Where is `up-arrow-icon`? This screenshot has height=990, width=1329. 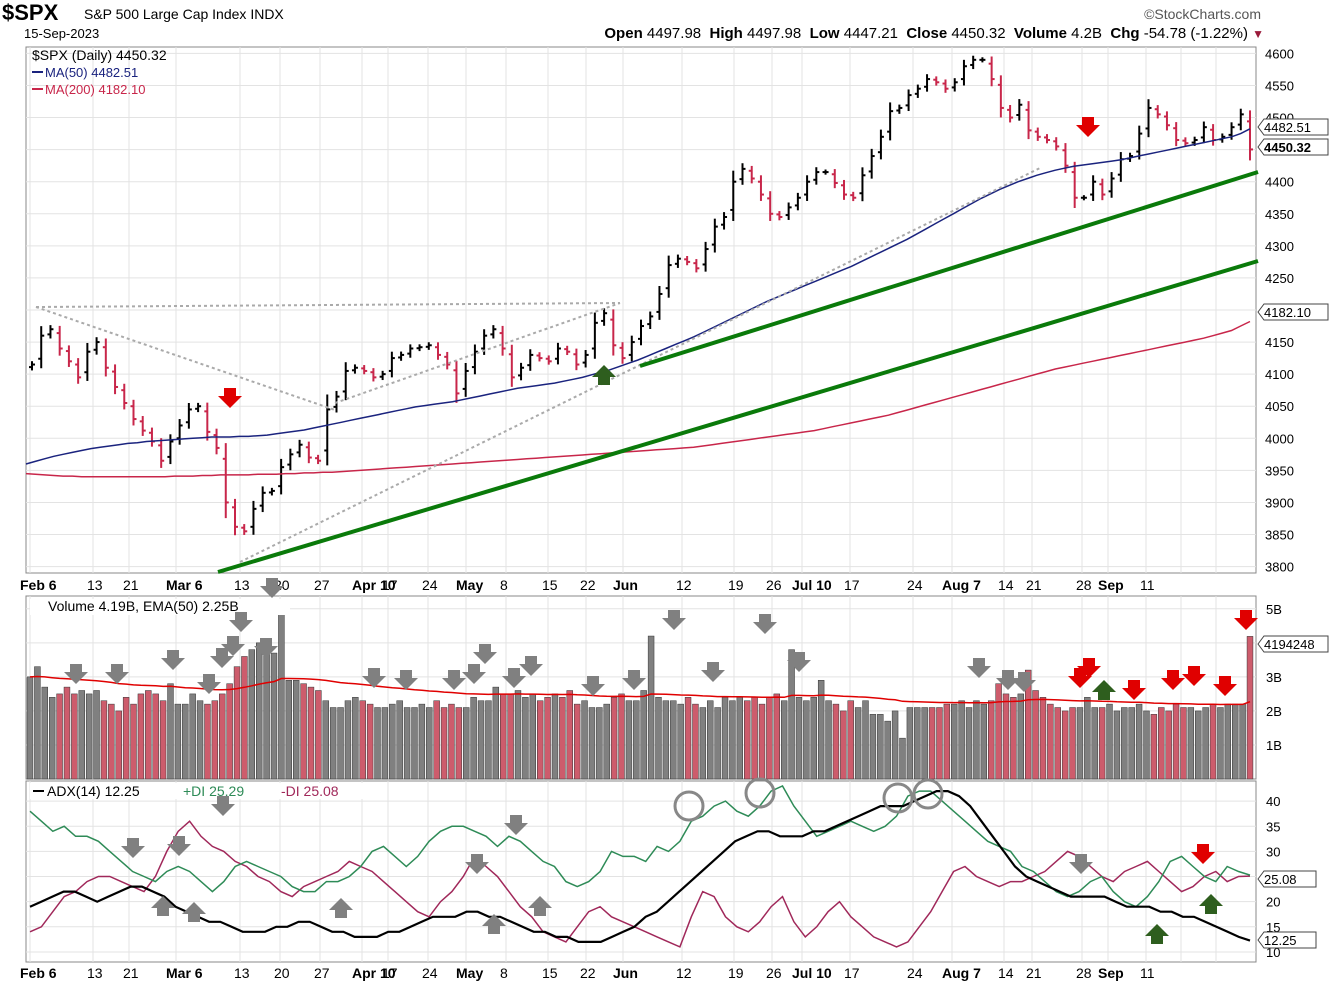
up-arrow-icon is located at coordinates (604, 375).